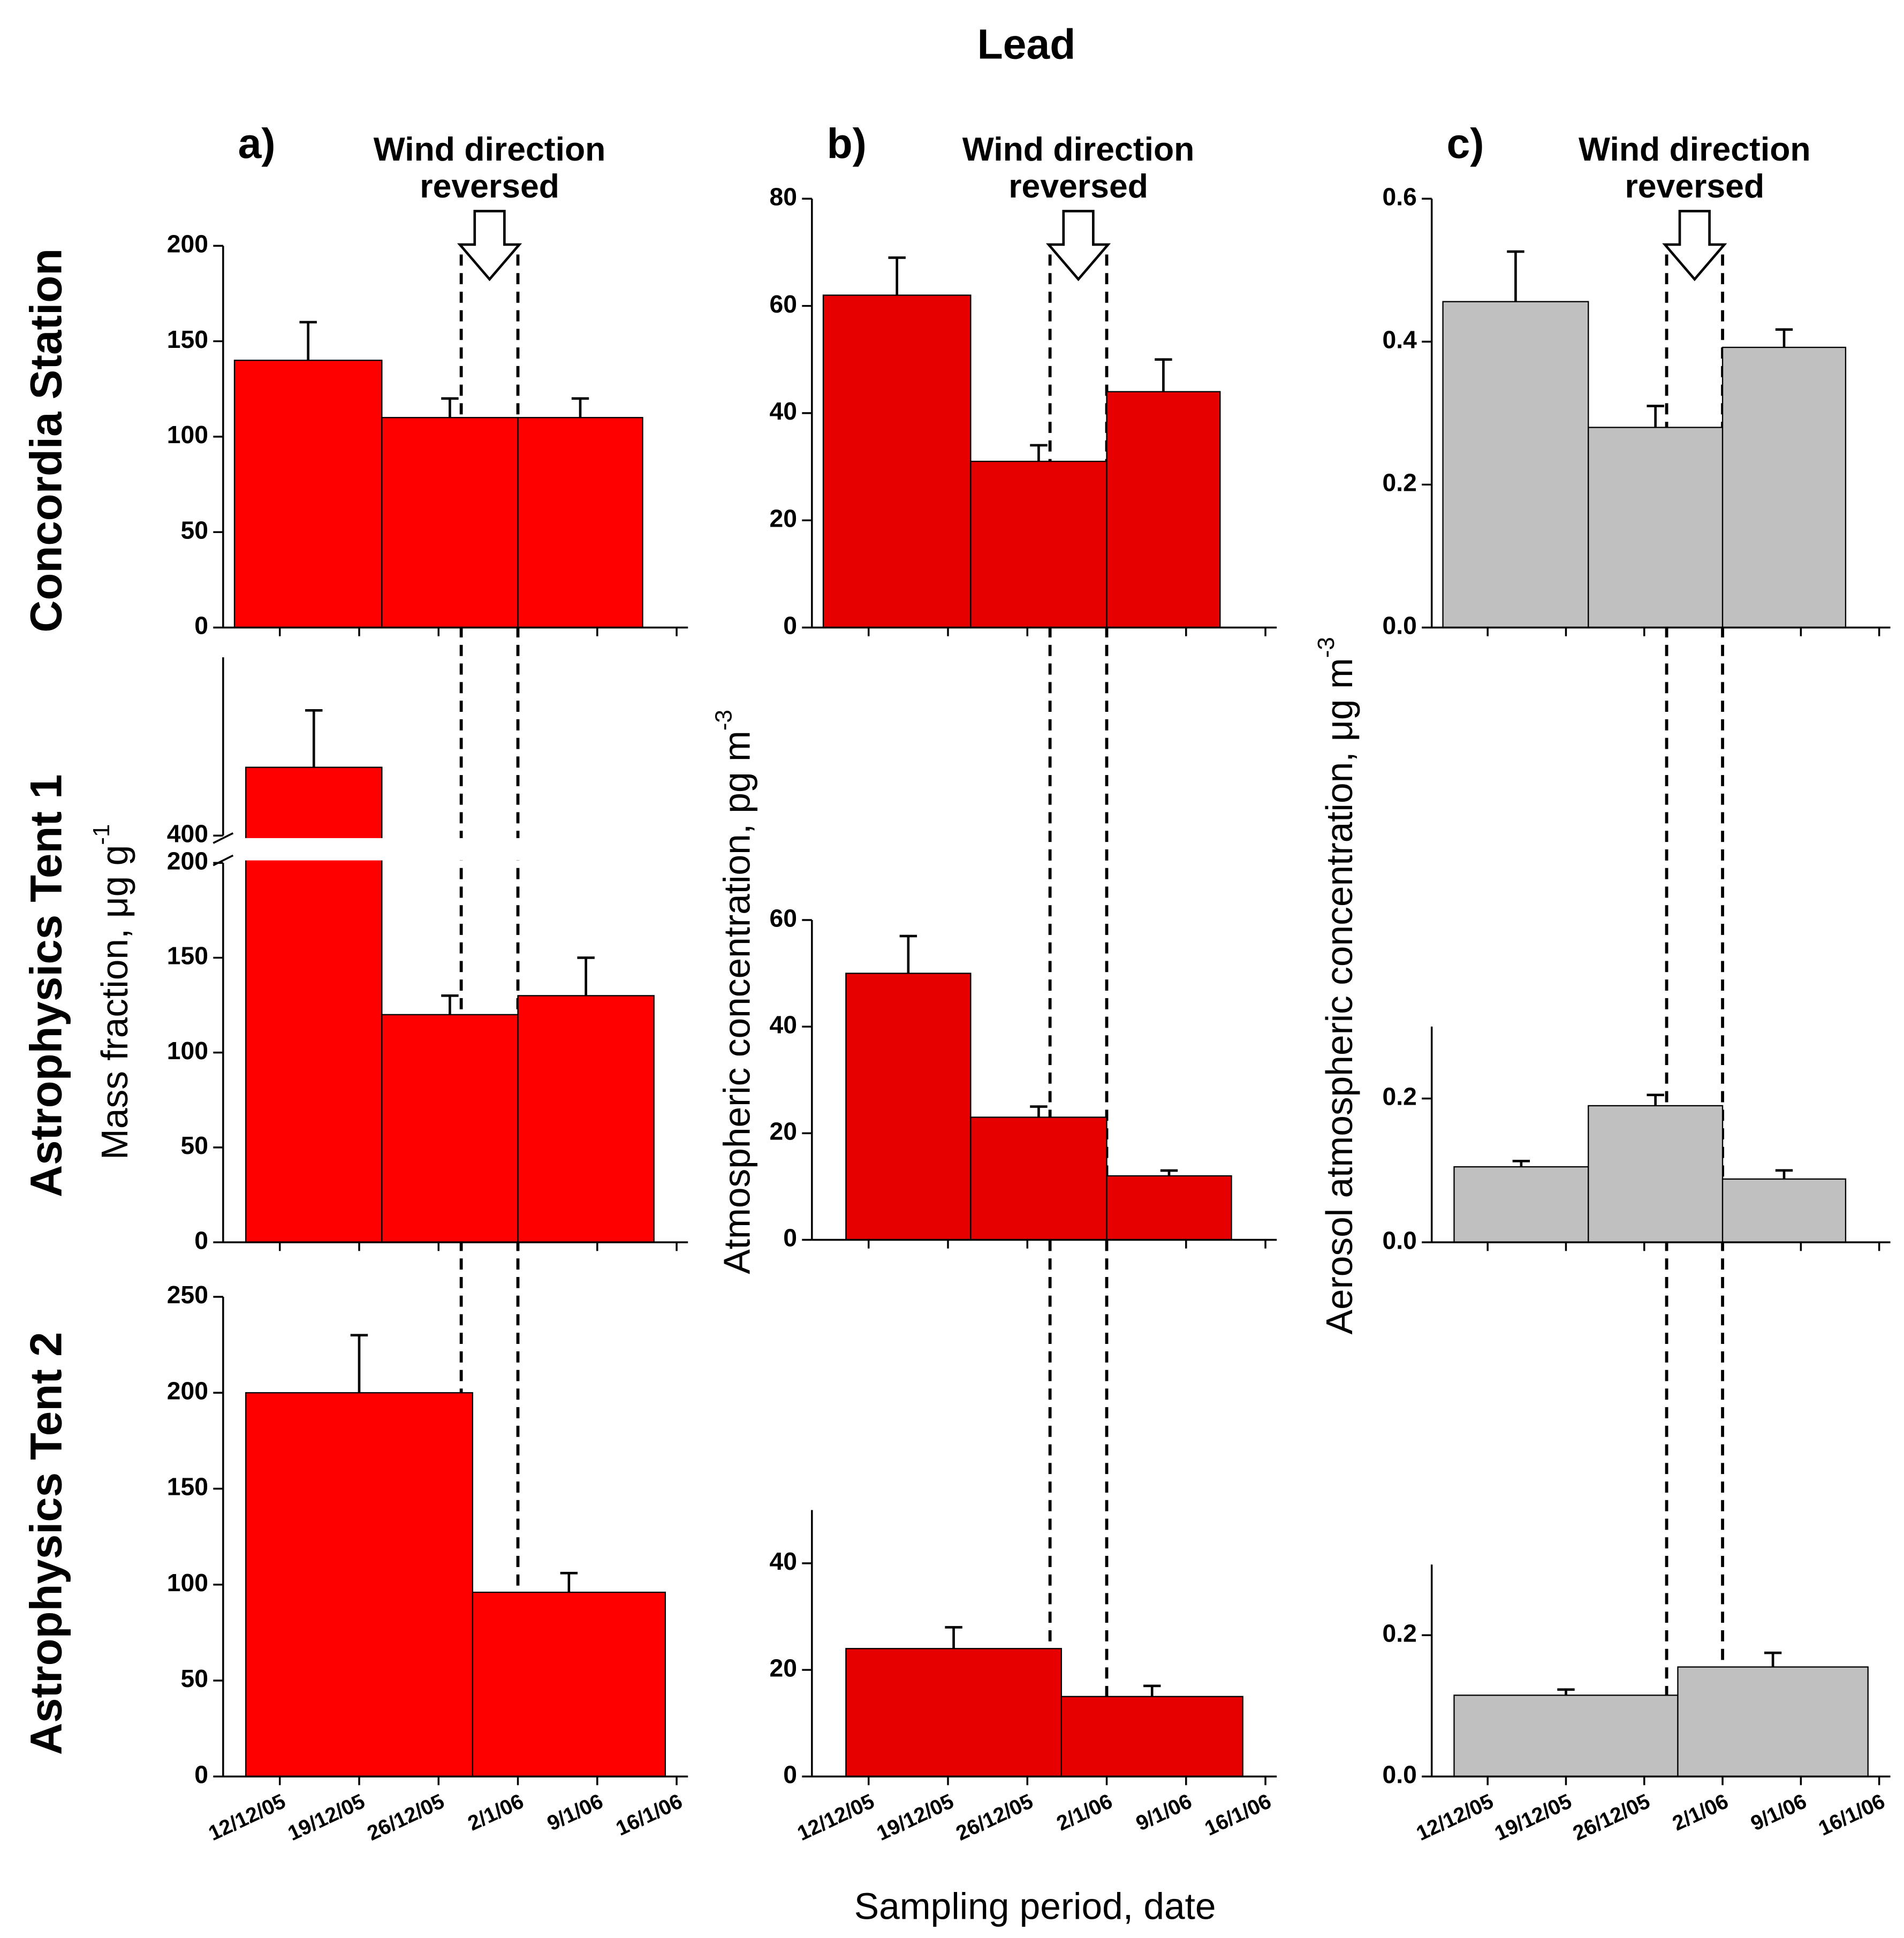 The height and width of the screenshot is (1938, 1904). Describe the element at coordinates (188, 834) in the screenshot. I see `y-tick-label: 400` at that location.